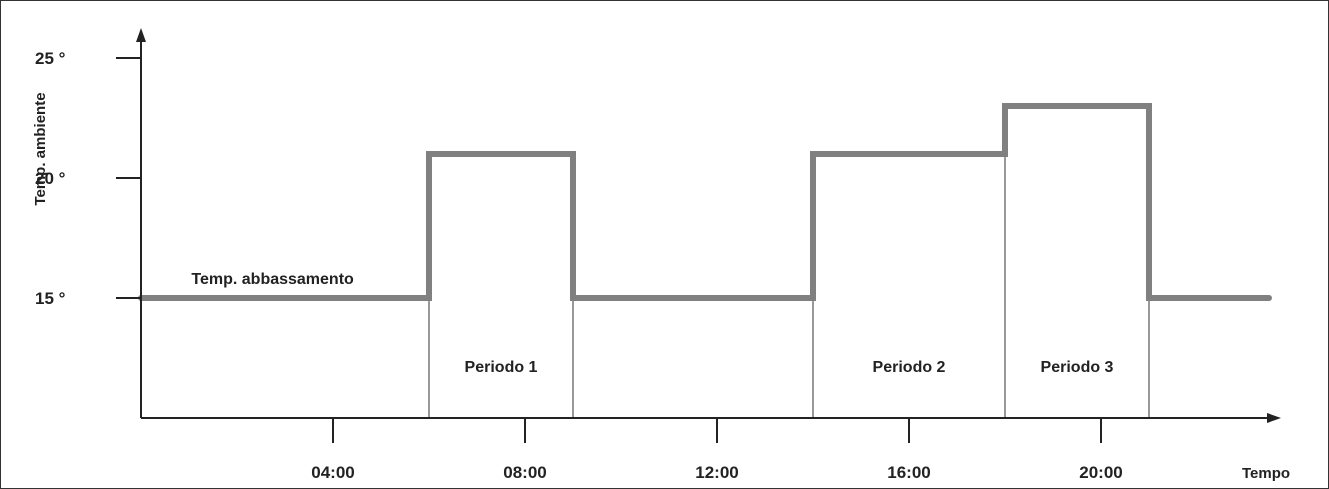 Image resolution: width=1329 pixels, height=489 pixels. What do you see at coordinates (1266, 473) in the screenshot?
I see `x-axis-title: Tempo` at bounding box center [1266, 473].